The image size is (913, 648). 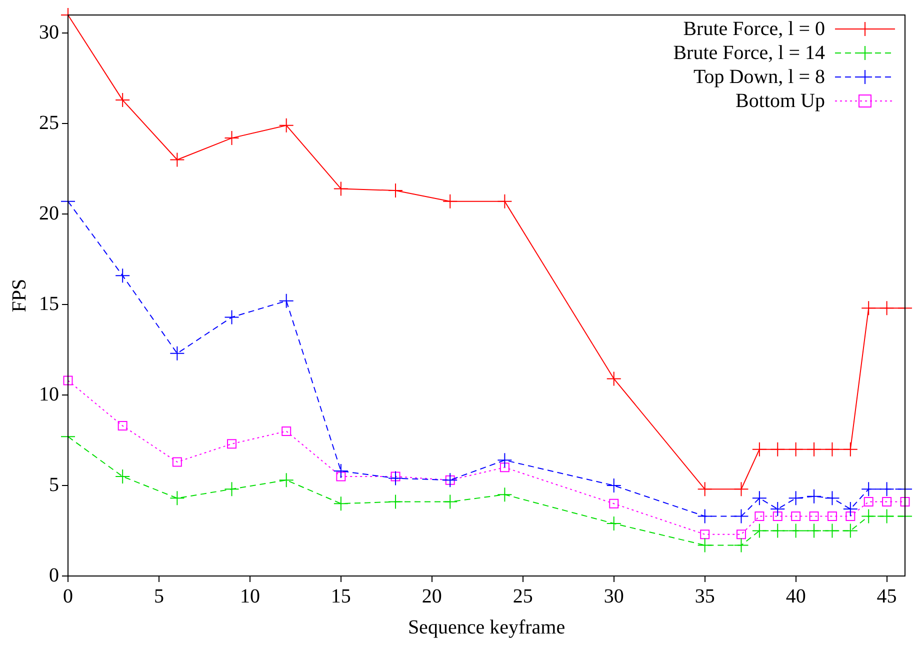 What do you see at coordinates (780, 101) in the screenshot?
I see `legend-label: Bottom Up` at bounding box center [780, 101].